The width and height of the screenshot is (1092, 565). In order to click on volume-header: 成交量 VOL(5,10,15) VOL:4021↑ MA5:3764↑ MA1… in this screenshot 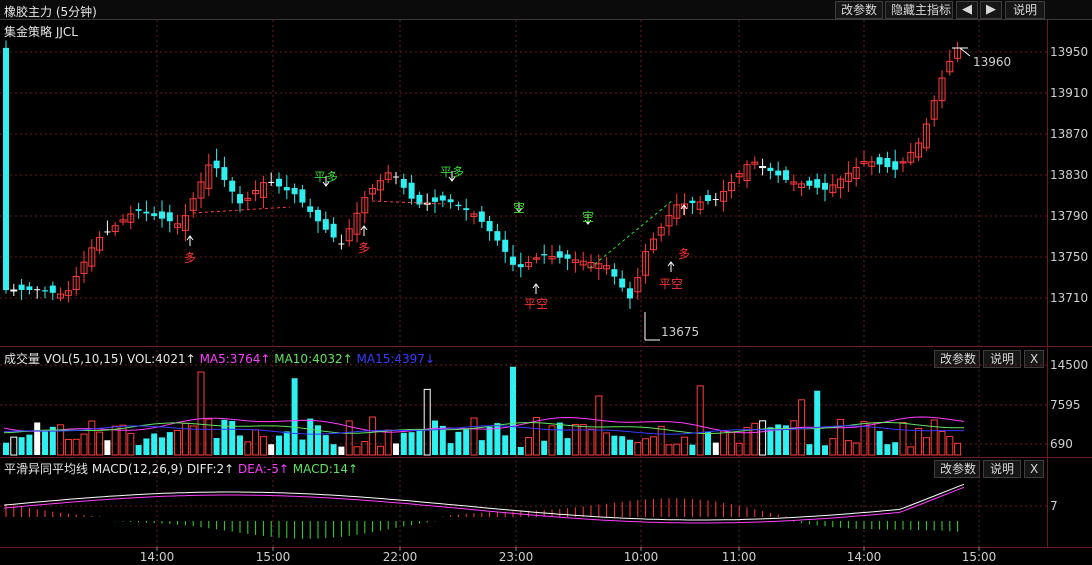, I will do `click(219, 358)`.